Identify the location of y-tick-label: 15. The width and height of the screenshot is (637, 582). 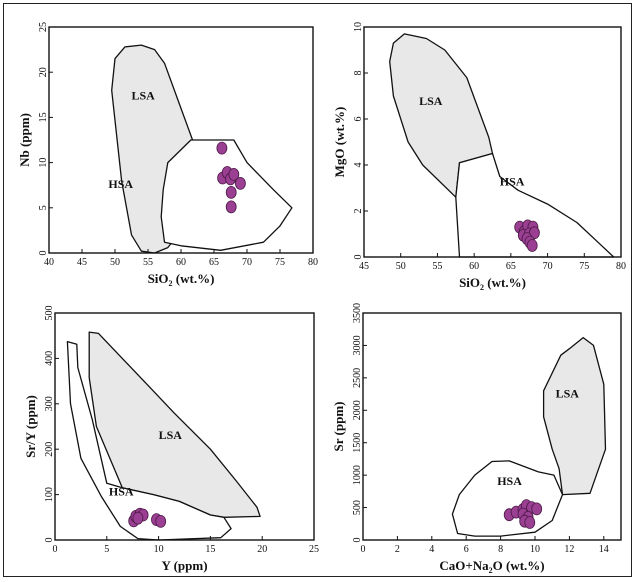
(43, 117).